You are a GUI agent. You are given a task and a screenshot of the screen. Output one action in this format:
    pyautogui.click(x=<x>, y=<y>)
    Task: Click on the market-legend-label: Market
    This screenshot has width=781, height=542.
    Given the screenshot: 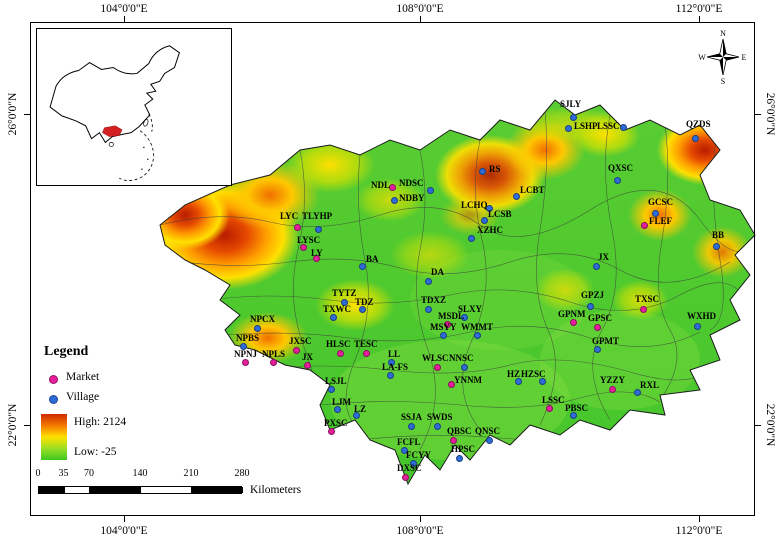 What is the action you would take?
    pyautogui.click(x=83, y=377)
    